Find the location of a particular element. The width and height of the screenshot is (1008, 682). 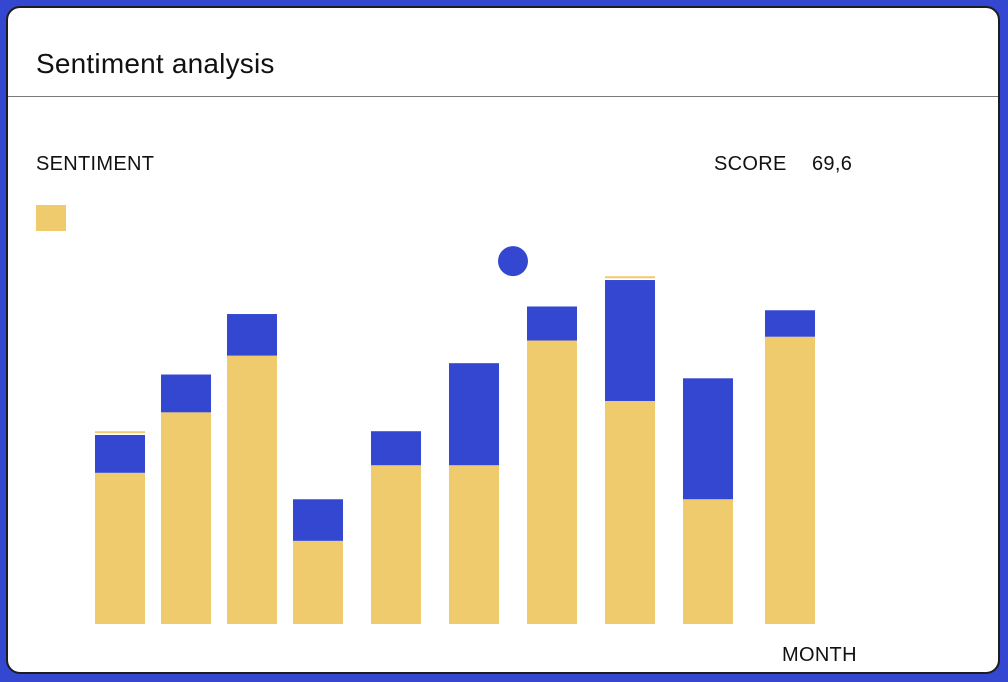

score-marker-dot is located at coordinates (513, 261).